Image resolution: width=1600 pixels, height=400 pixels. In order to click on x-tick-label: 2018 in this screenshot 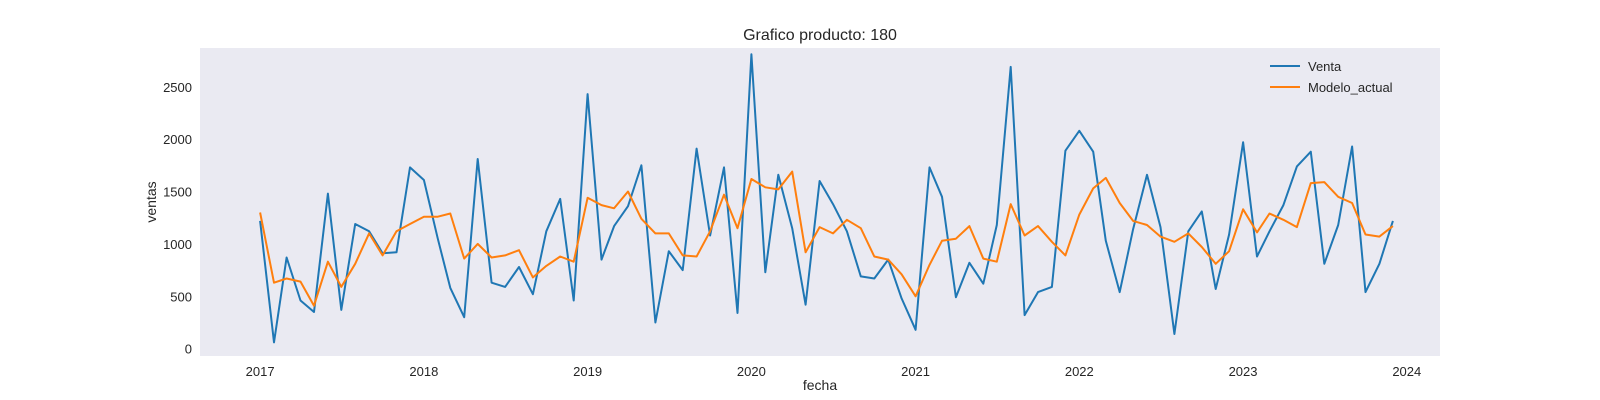, I will do `click(423, 371)`.